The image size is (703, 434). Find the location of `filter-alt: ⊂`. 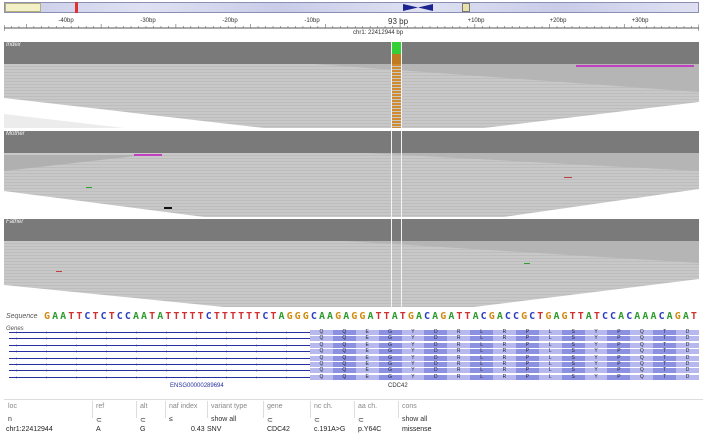

filter-alt: ⊂ is located at coordinates (143, 420).